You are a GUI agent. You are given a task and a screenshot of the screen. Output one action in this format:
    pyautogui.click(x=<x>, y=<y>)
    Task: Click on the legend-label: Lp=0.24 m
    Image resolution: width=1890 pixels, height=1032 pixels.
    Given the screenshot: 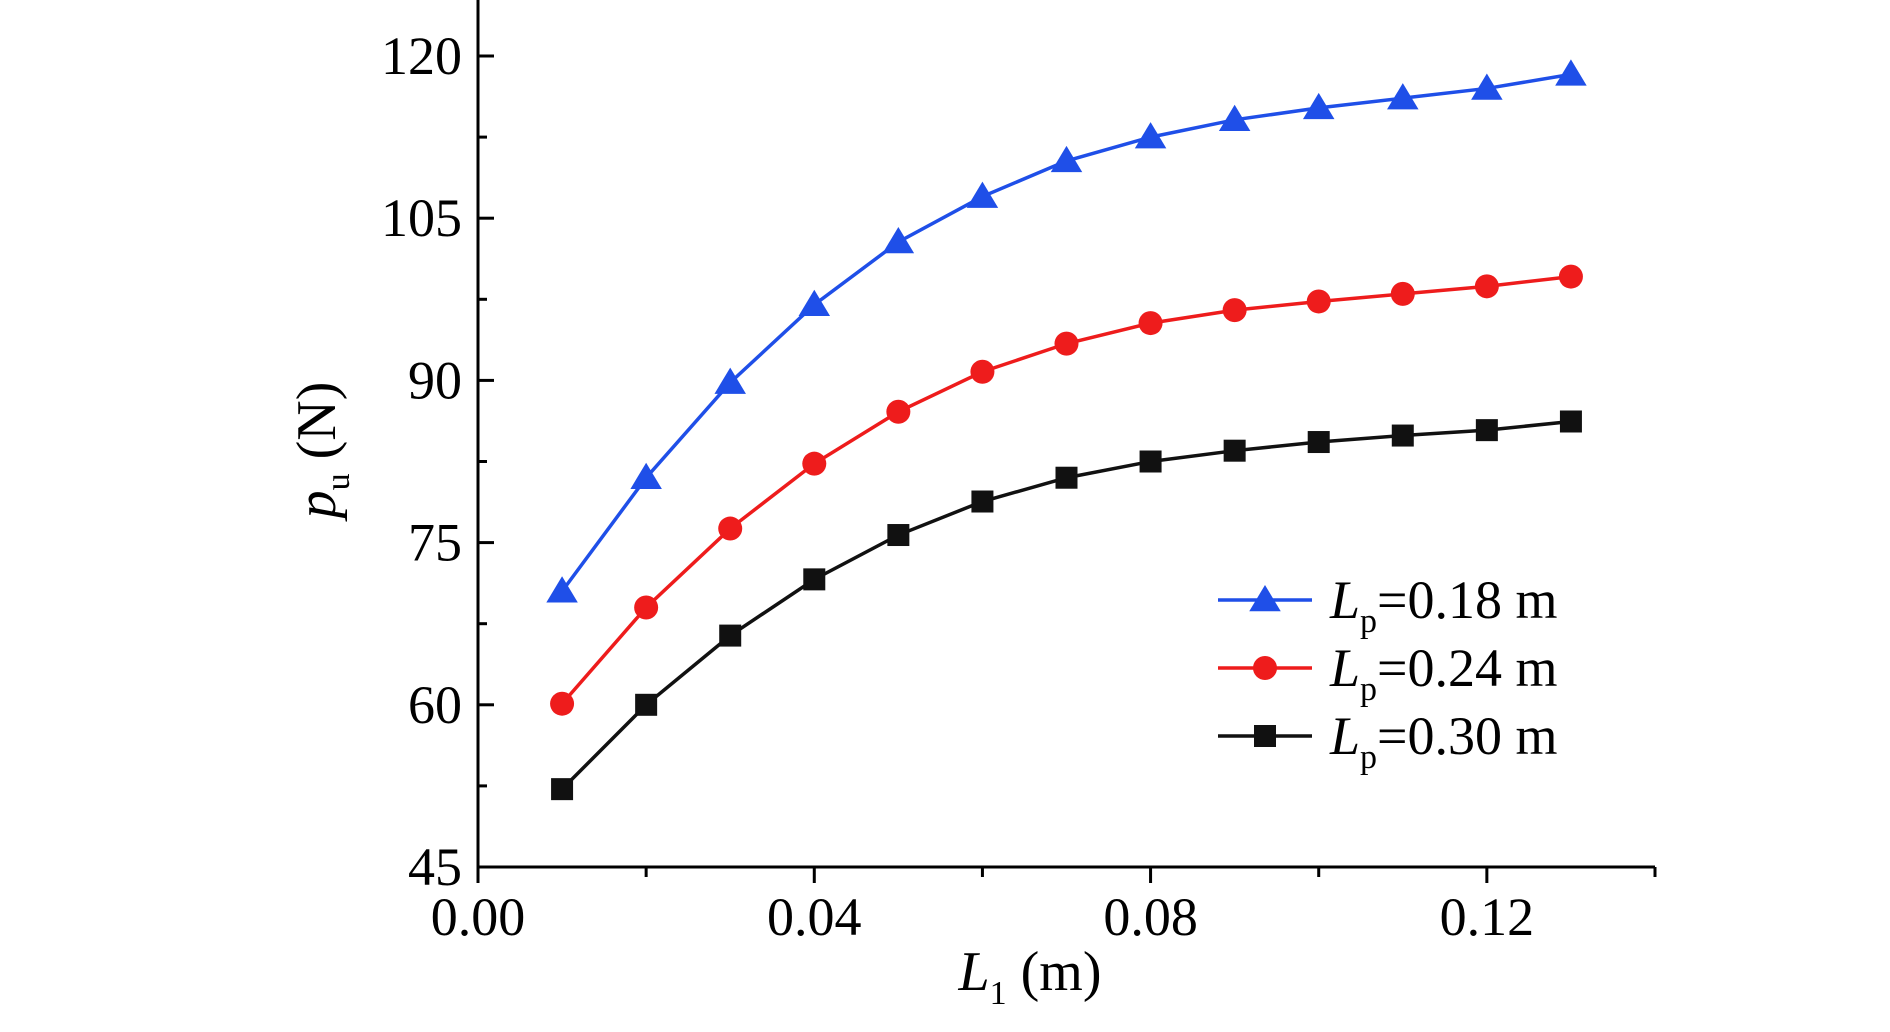 What is the action you would take?
    pyautogui.click(x=1443, y=673)
    